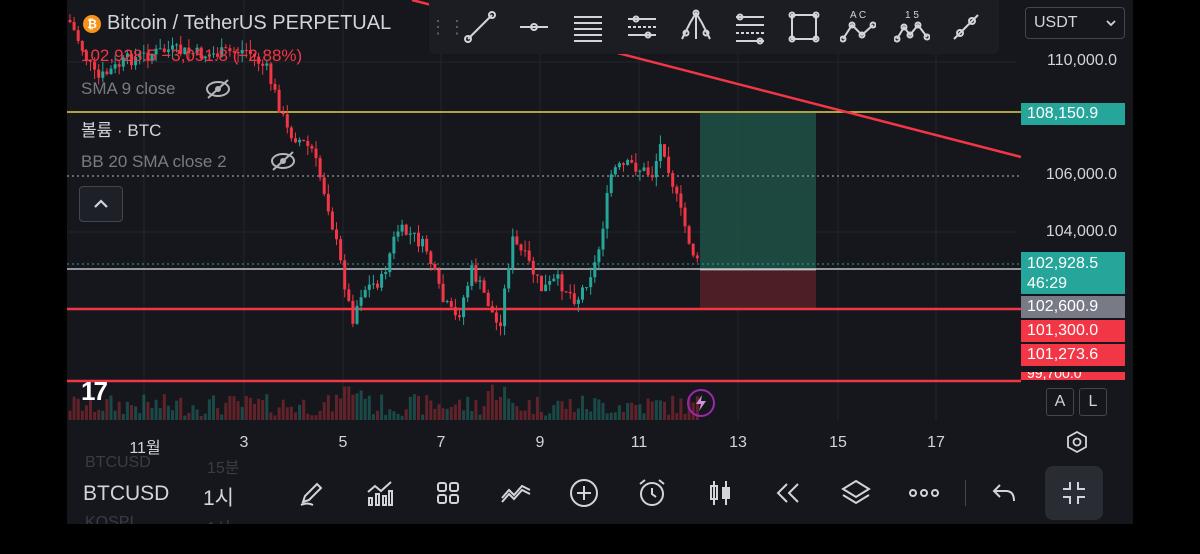  I want to click on price-tag-yellow-level: 108,150.9, so click(1073, 114).